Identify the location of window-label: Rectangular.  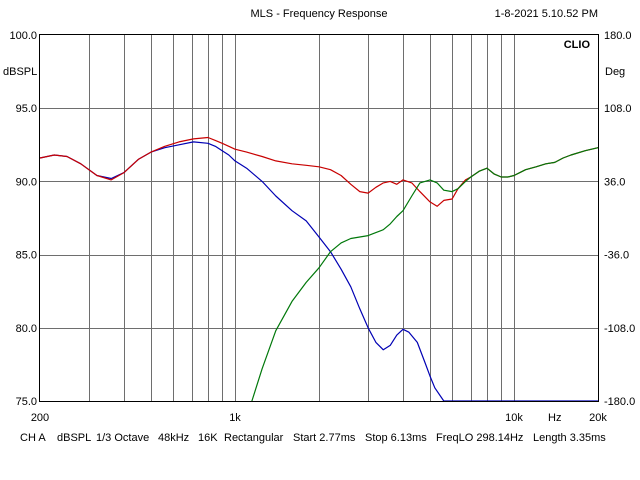
(254, 438).